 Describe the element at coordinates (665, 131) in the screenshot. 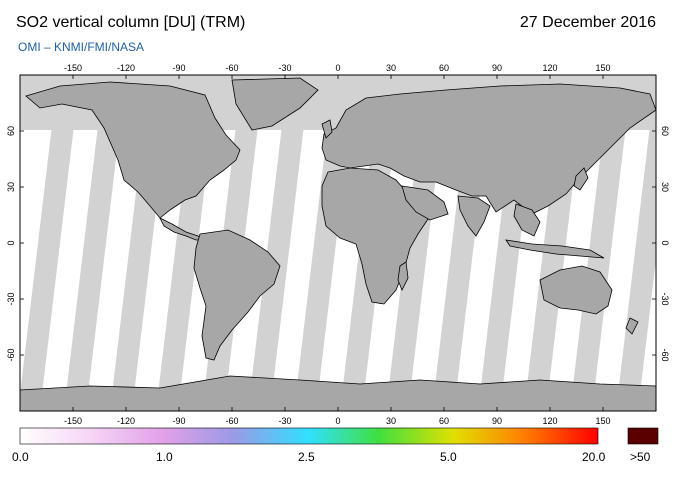

I see `lat-tick-label-right: 60` at that location.